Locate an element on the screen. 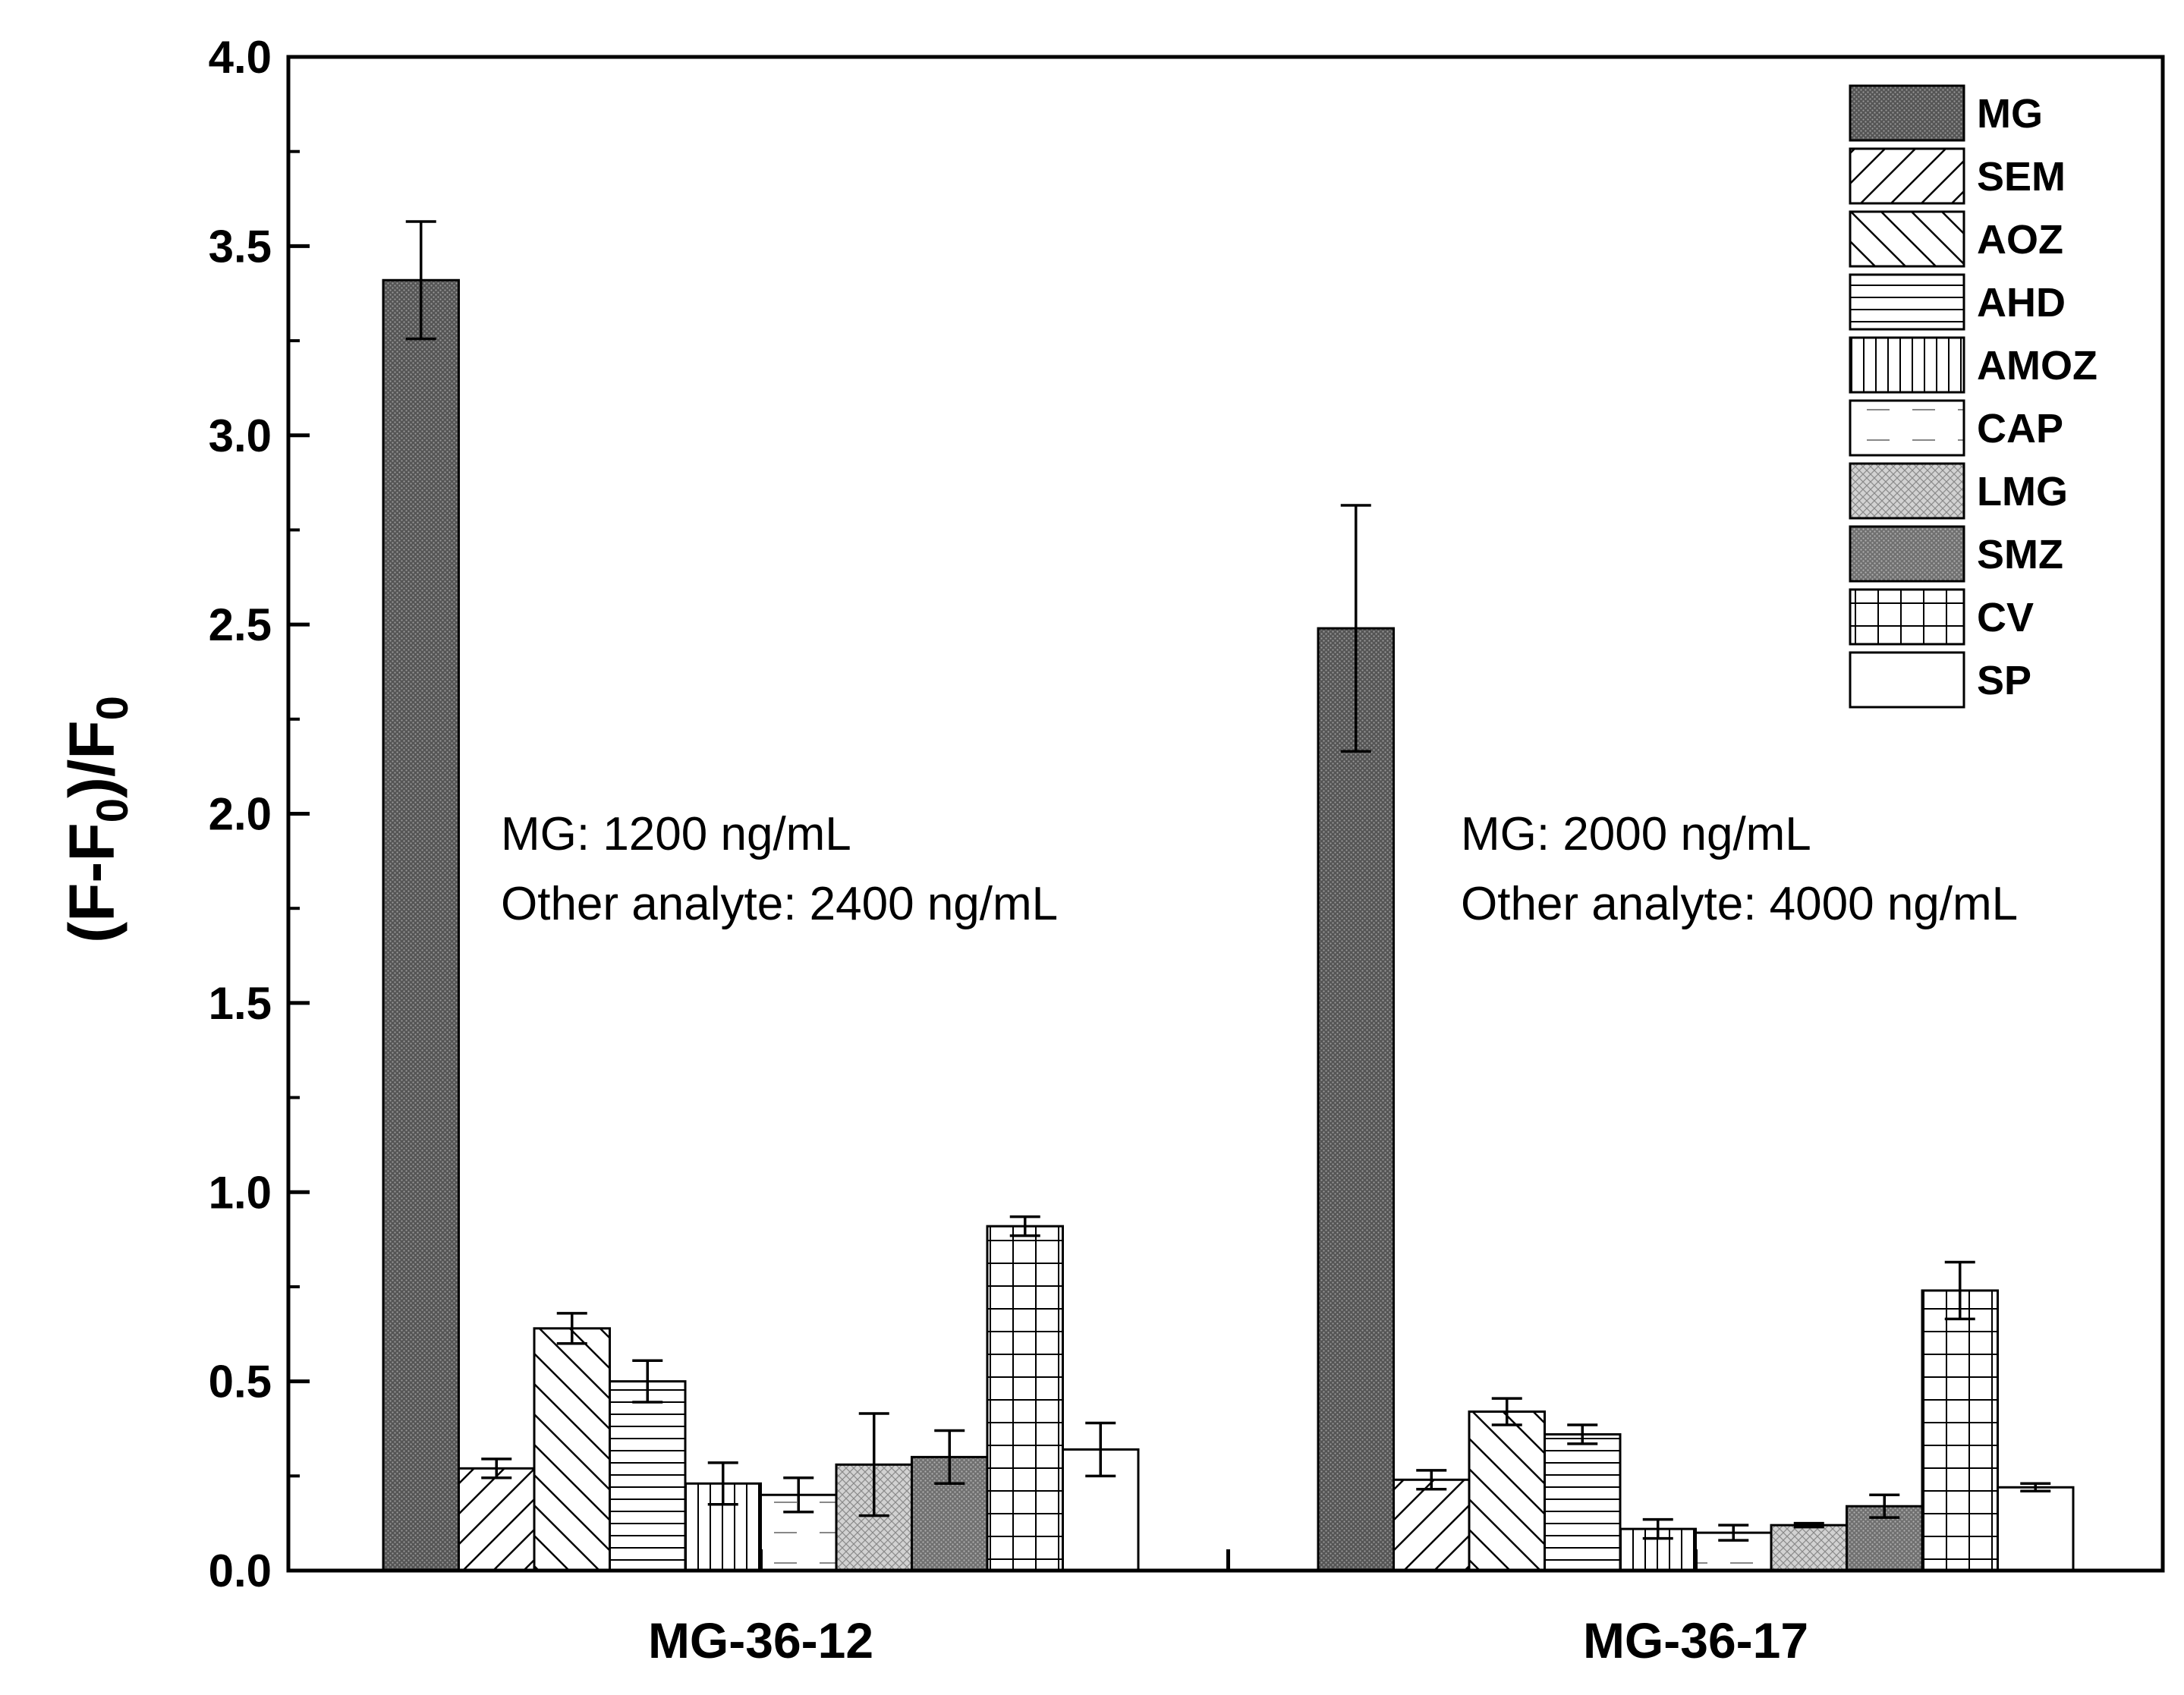 This screenshot has height=1695, width=2184. y-tick-label-0-5: 0.5 is located at coordinates (240, 1382).